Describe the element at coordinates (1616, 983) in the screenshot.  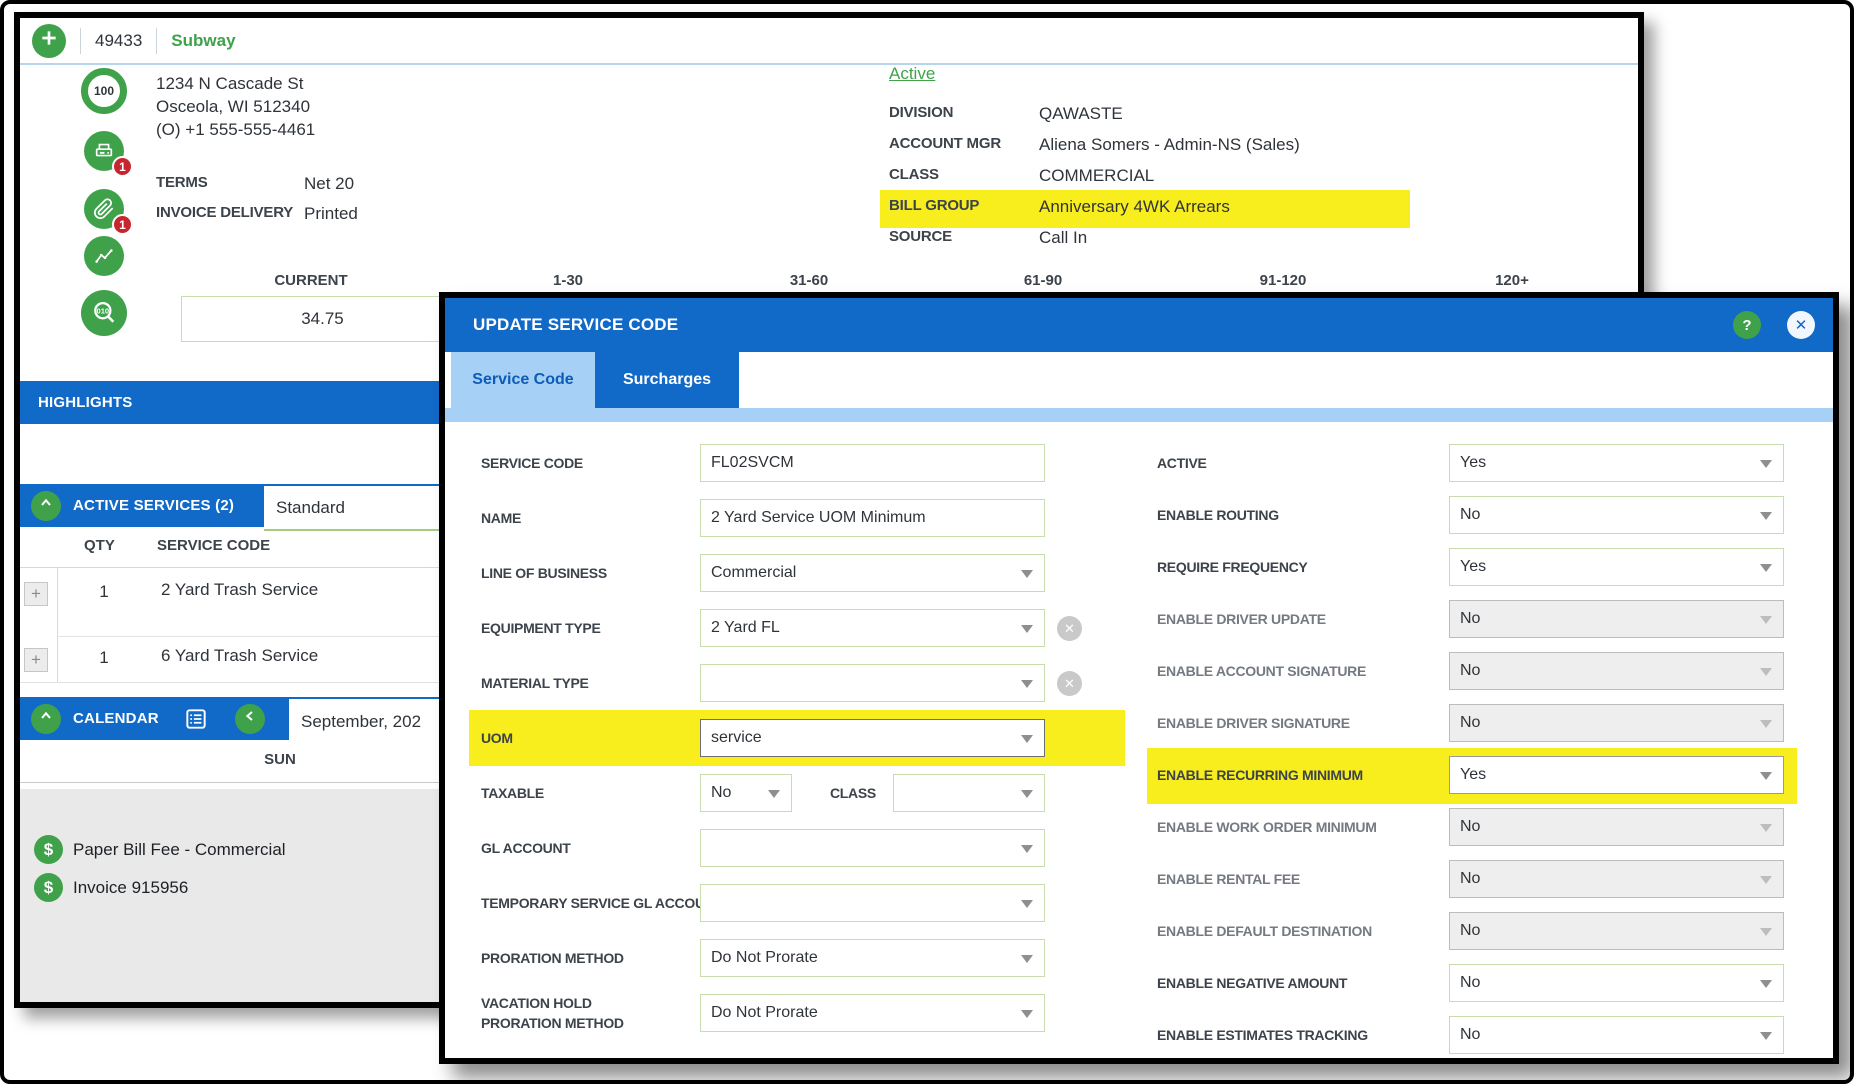
I see `enable-negative-amount-select: No` at that location.